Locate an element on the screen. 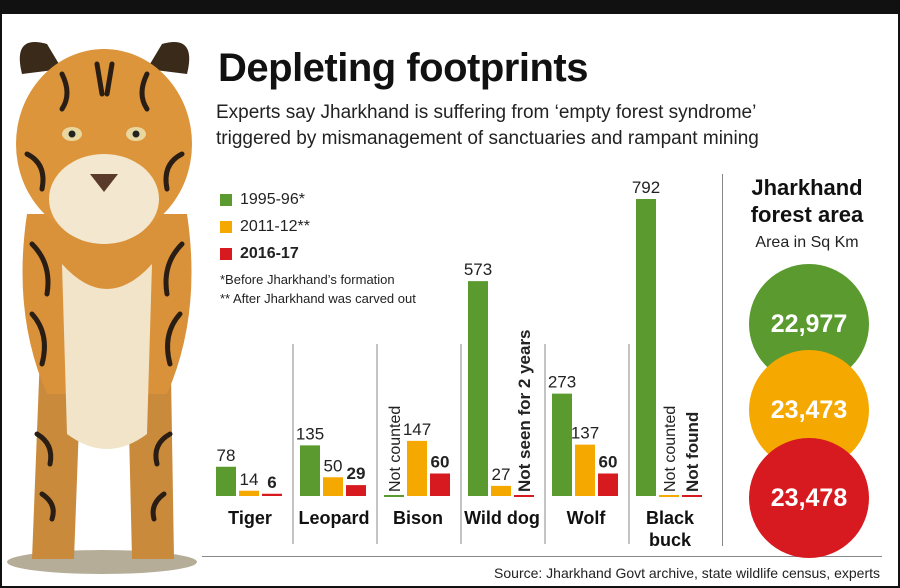  forest-subtitle: Area in Sq Km is located at coordinates (807, 242).